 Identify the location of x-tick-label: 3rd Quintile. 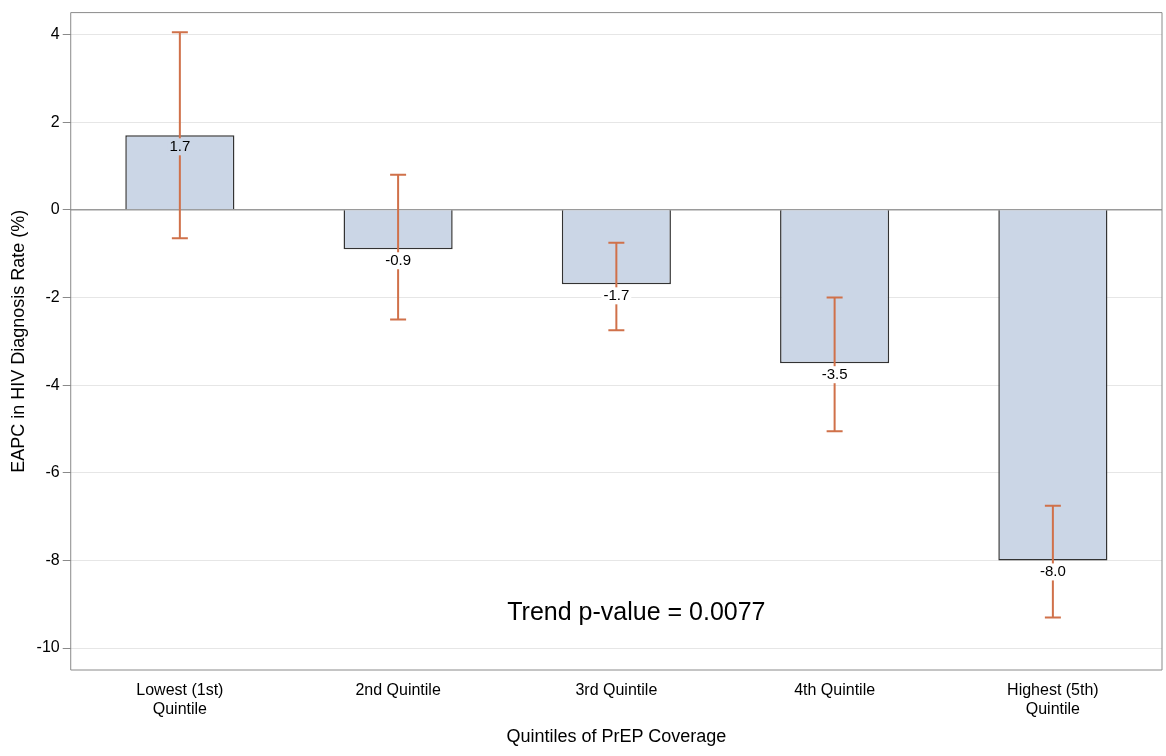
(616, 690).